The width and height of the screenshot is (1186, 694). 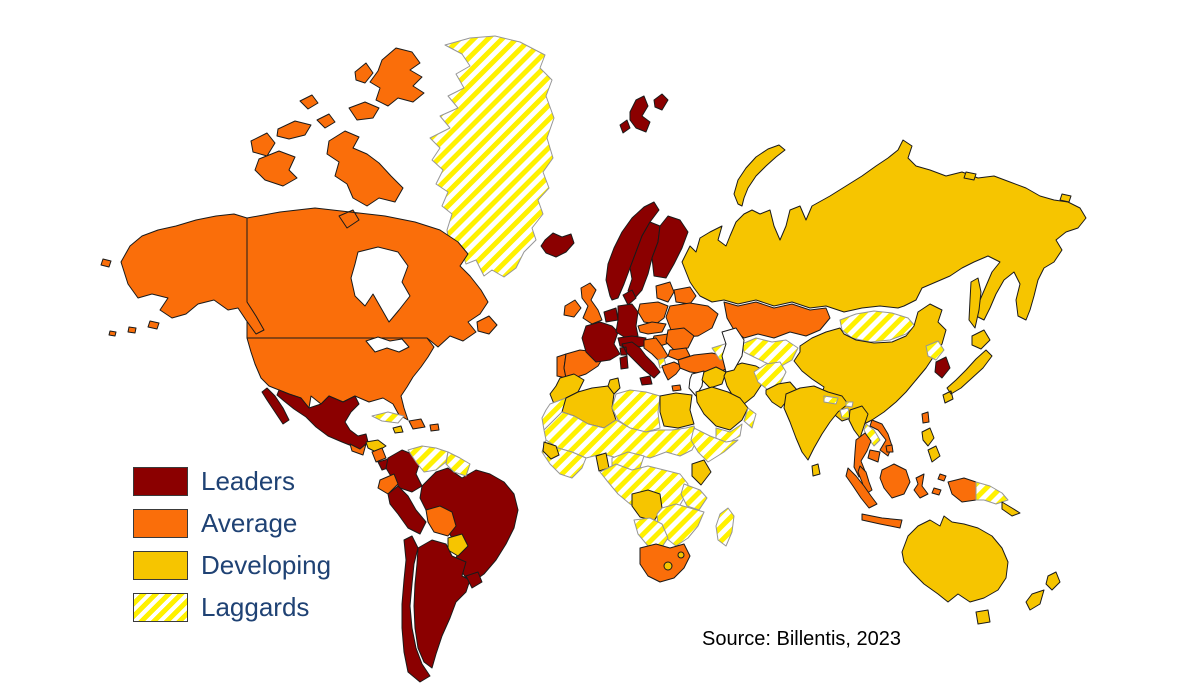 I want to click on region-guyanas, so click(x=458, y=464).